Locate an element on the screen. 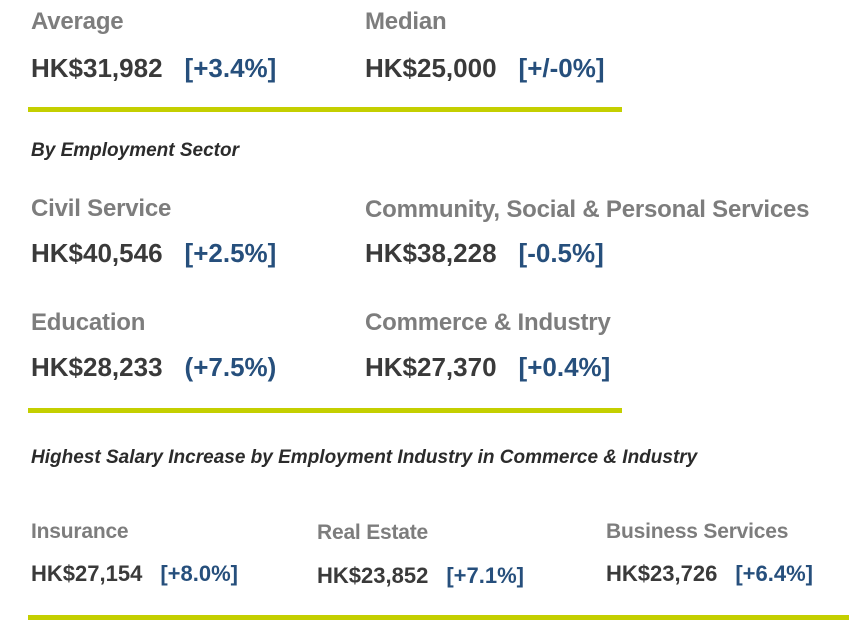  industry-label-real-estate: Real Estate is located at coordinates (373, 532).